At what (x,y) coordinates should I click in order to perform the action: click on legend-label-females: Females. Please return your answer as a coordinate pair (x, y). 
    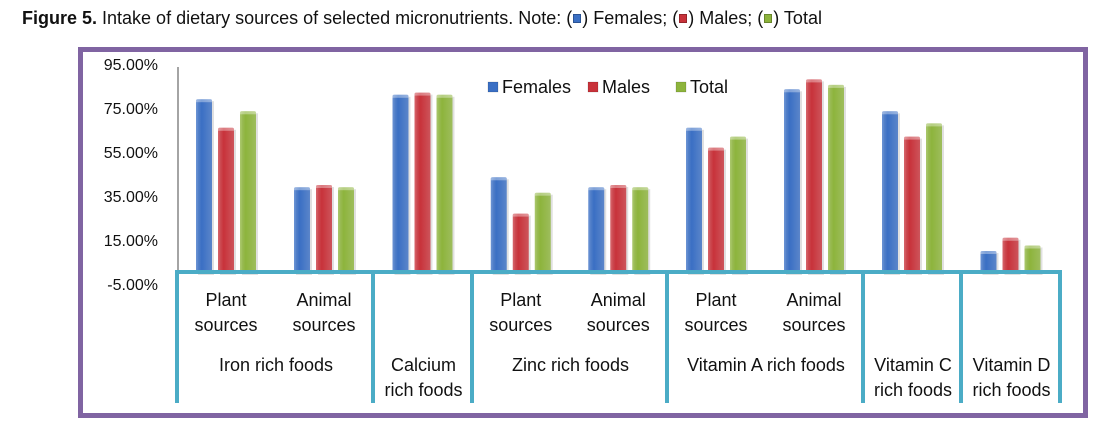
    Looking at the image, I should click on (536, 87).